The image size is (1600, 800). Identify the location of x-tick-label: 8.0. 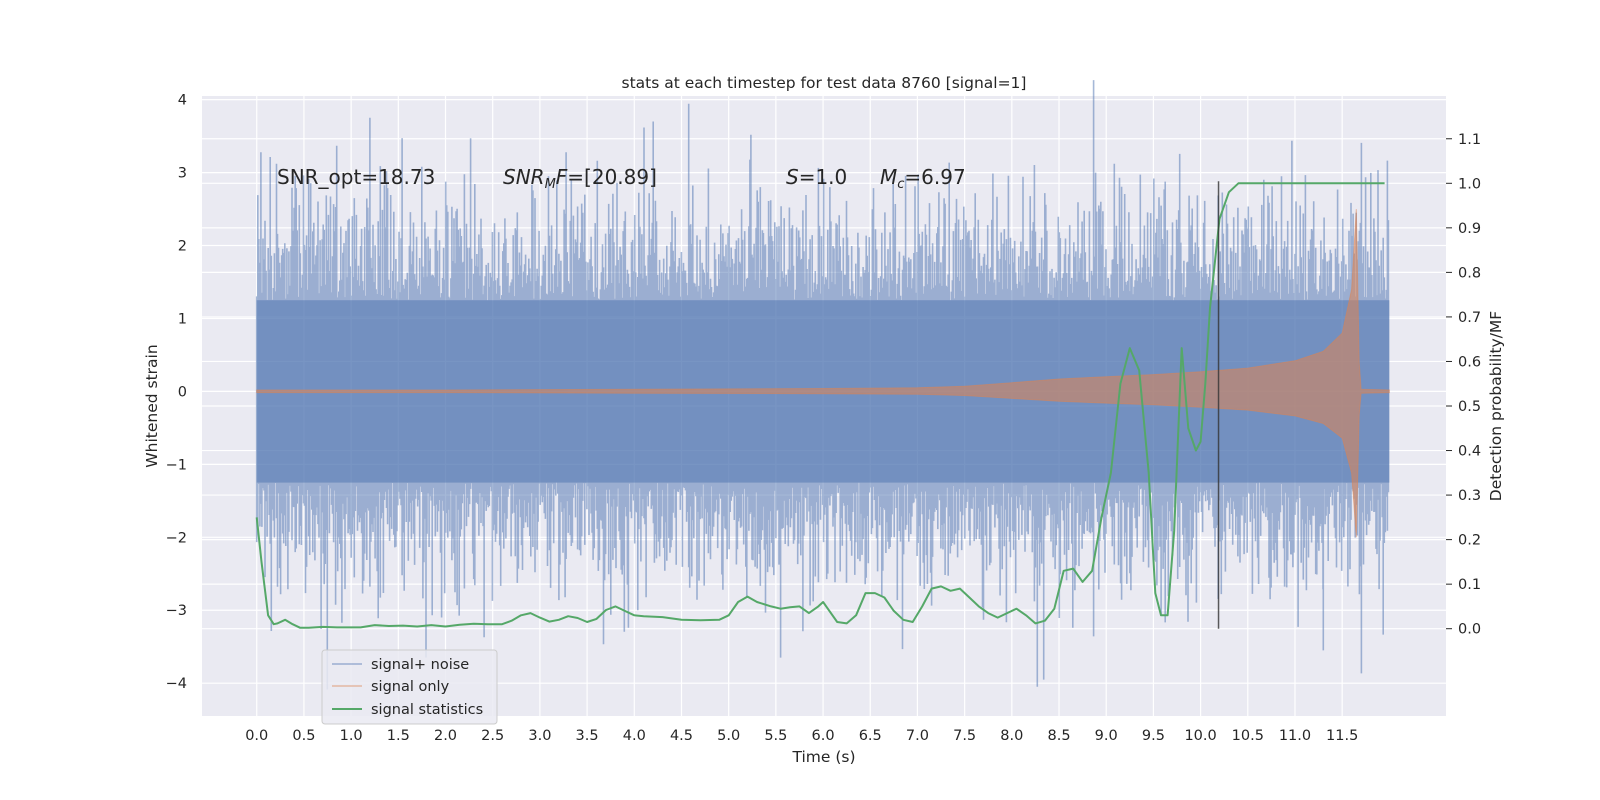
(1011, 736).